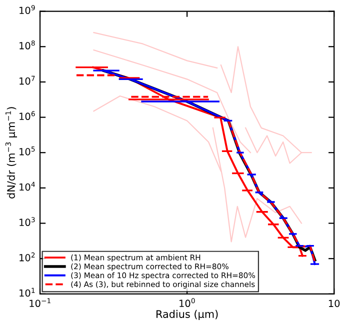  What do you see at coordinates (27, 221) in the screenshot?
I see `y-tick-label: 10$^{3}$` at bounding box center [27, 221].